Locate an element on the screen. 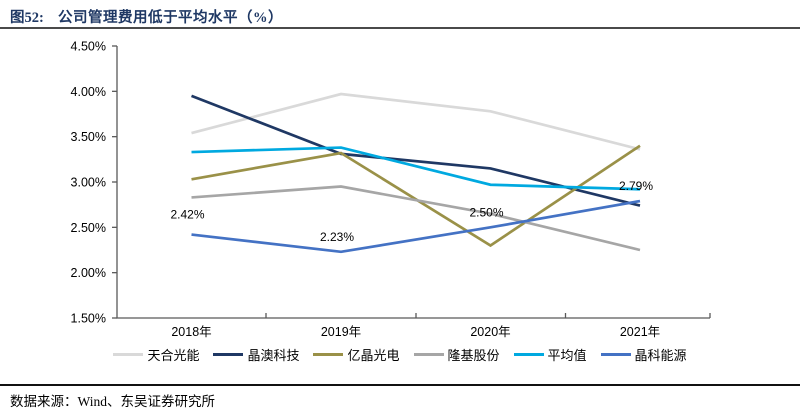  x-axis-tick-label: 2019年 is located at coordinates (341, 332).